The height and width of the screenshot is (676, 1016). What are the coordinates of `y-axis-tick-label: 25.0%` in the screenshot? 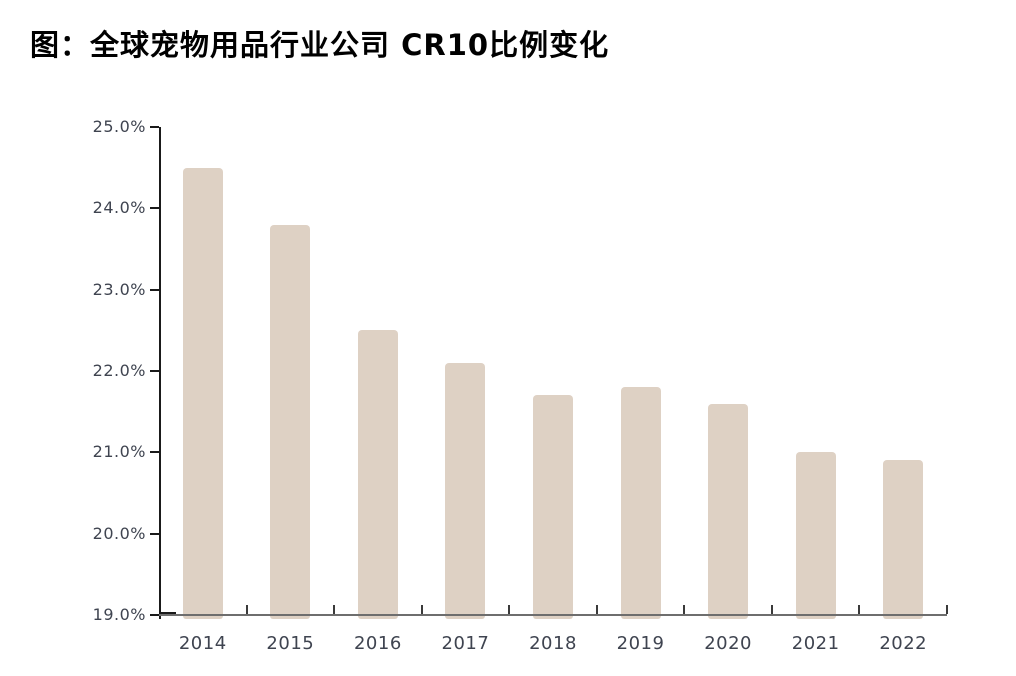 It's located at (119, 126).